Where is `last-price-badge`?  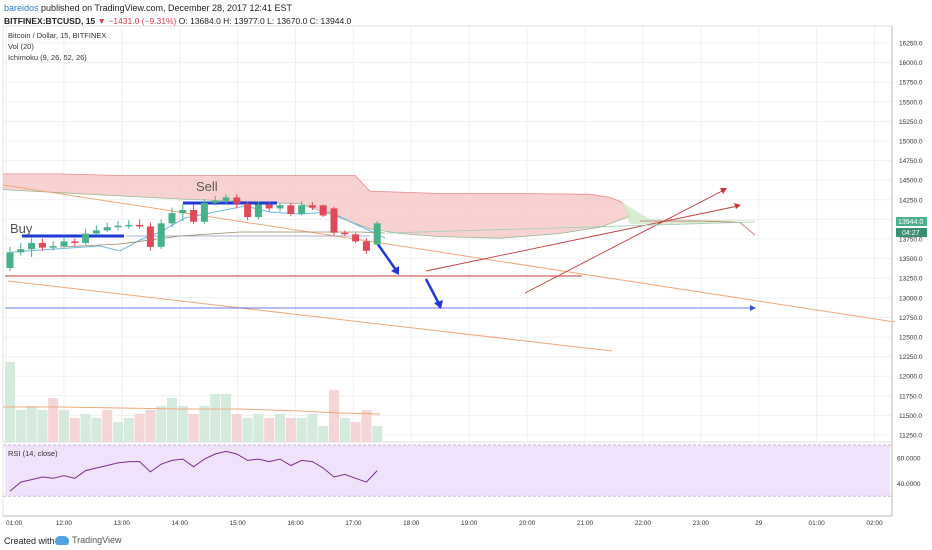
last-price-badge is located at coordinates (911, 221).